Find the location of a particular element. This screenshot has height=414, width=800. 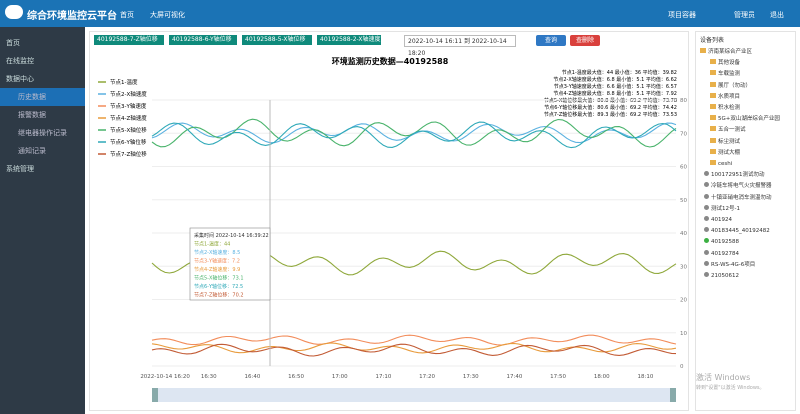

y-tick: 10 is located at coordinates (683, 334).